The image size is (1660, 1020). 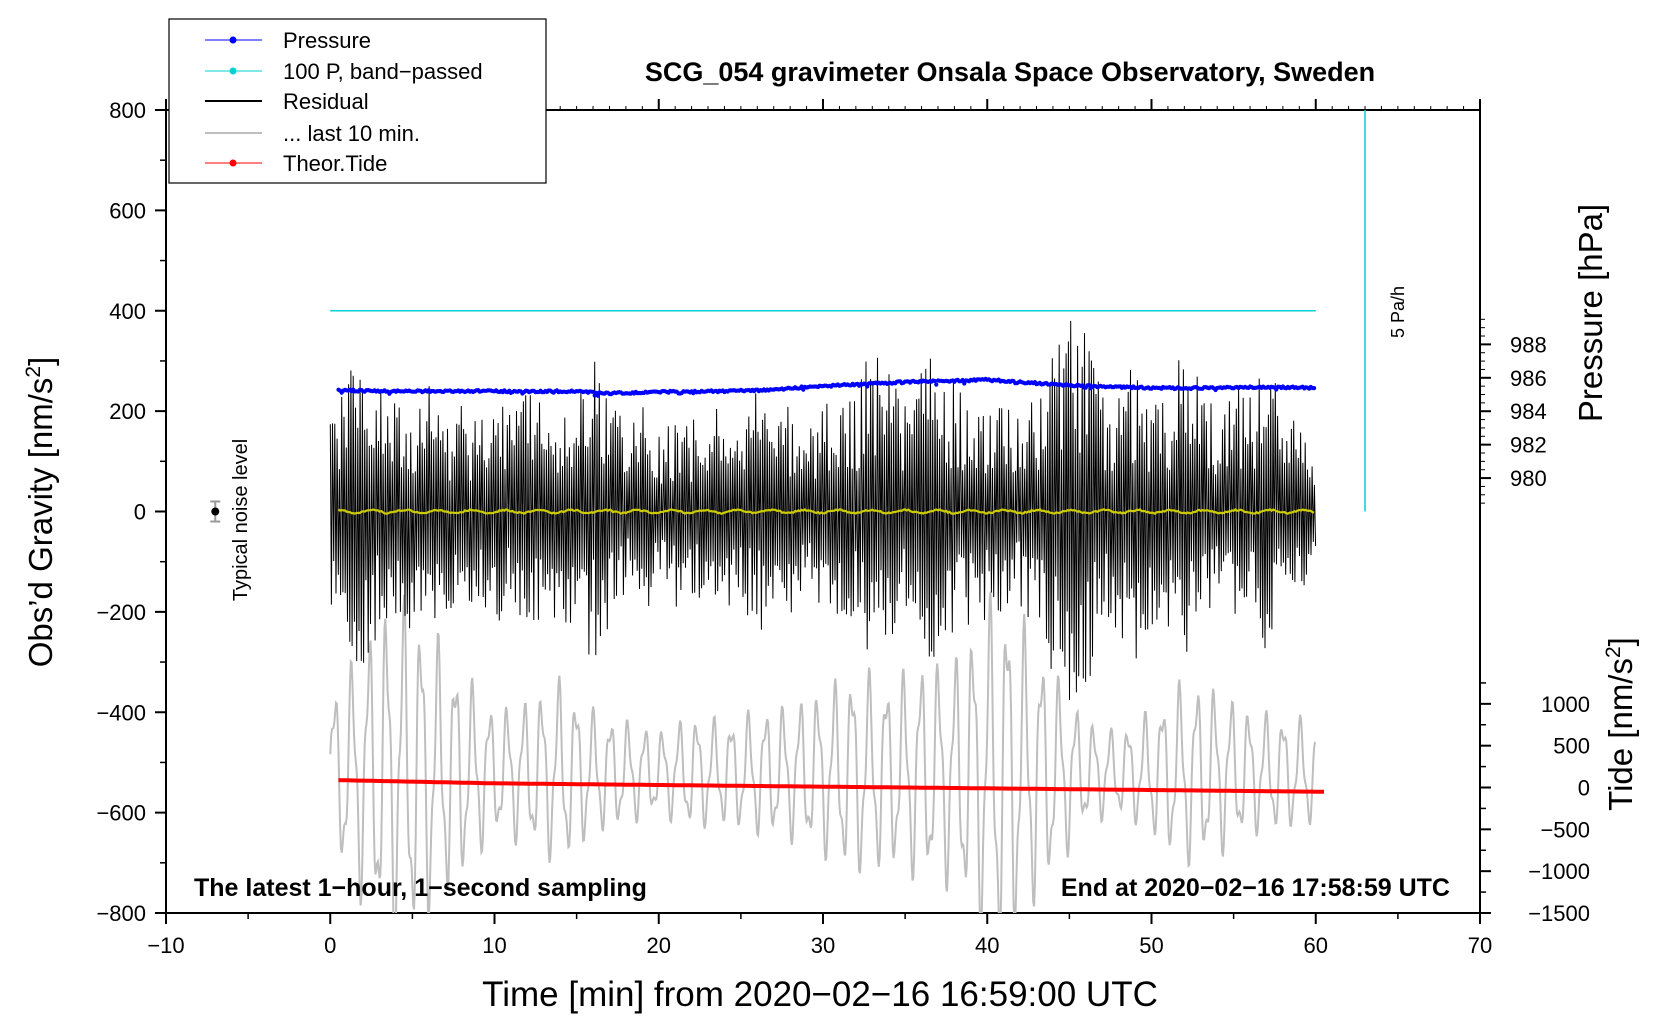 I want to click on pressure-axis: 980 982 984 986 988, so click(x=1513, y=411).